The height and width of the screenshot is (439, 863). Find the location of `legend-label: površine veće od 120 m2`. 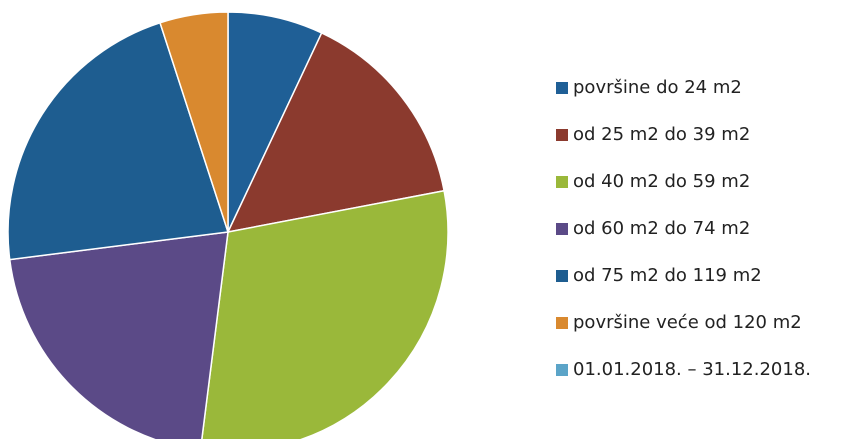

legend-label: površine veće od 120 m2 is located at coordinates (687, 322).